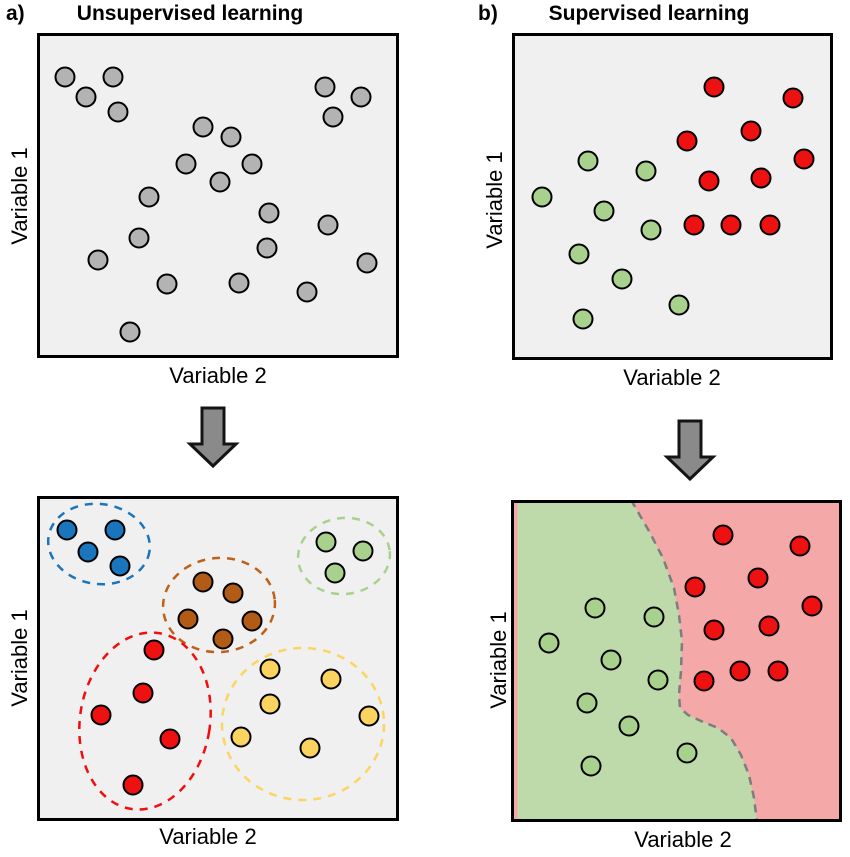 The height and width of the screenshot is (857, 850). I want to click on axis-label-y-a-top: Variable 1, so click(19, 196).